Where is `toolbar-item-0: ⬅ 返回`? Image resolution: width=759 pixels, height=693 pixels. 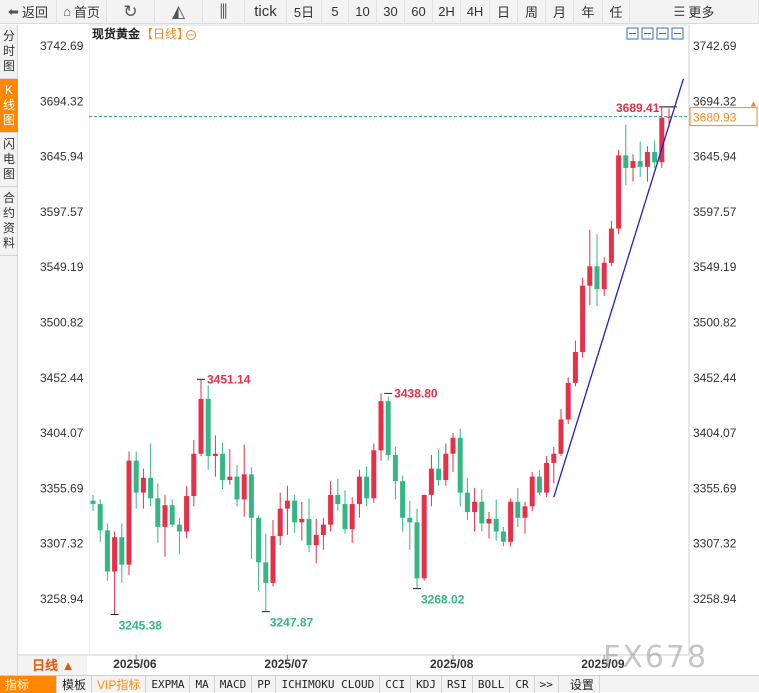
toolbar-item-0: ⬅ 返回 is located at coordinates (28, 12).